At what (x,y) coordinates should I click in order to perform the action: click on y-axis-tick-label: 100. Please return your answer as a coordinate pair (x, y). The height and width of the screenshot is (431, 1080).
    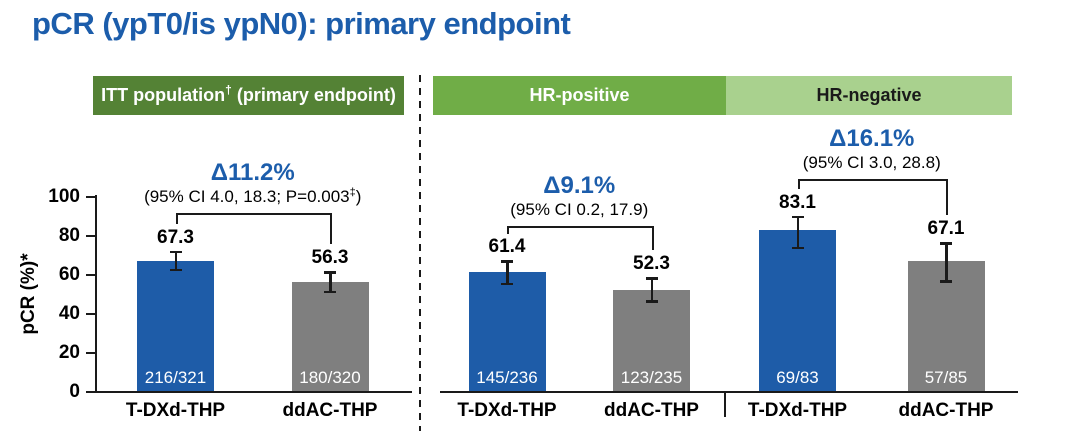
    Looking at the image, I should click on (64, 196).